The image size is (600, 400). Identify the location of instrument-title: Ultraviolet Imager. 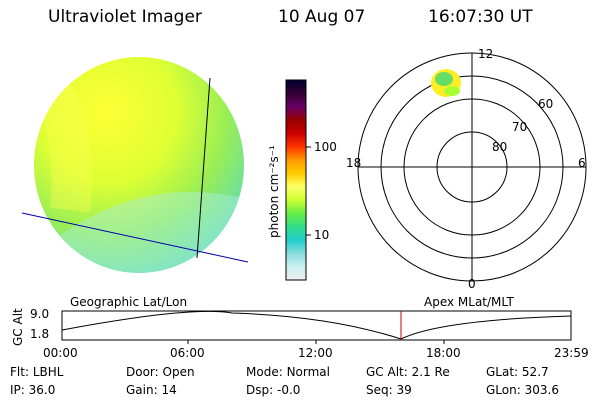
(125, 17).